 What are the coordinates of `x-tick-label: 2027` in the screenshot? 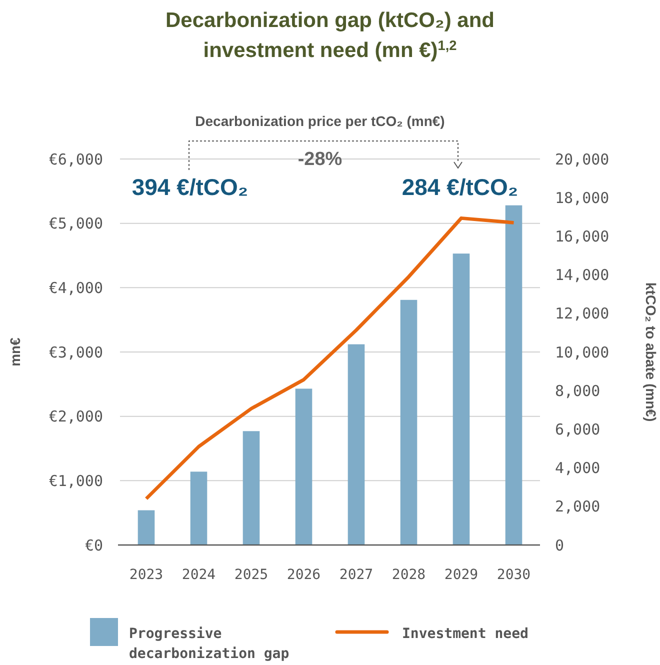 It's located at (356, 575).